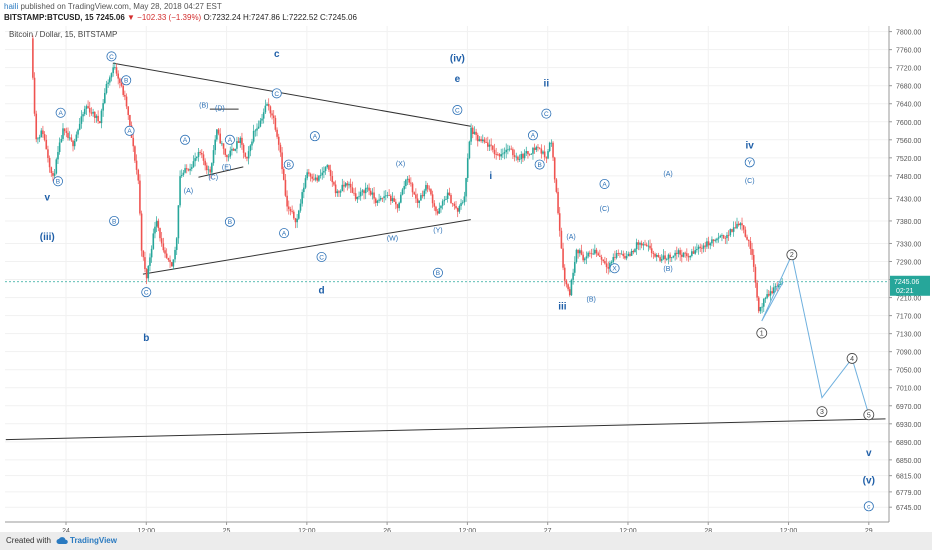  Describe the element at coordinates (869, 507) in the screenshot. I see `wave-label: c` at that location.